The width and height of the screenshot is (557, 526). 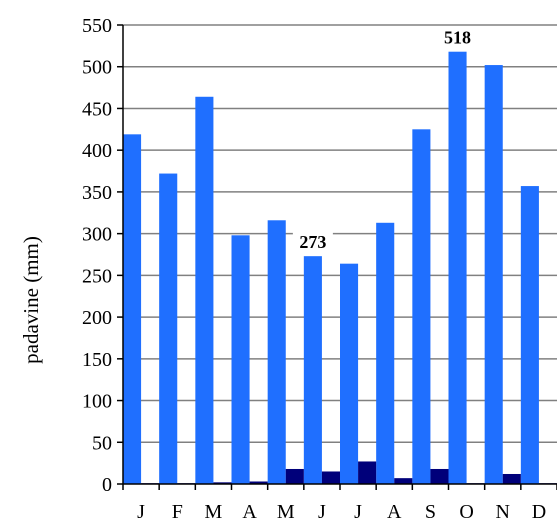 I want to click on y-axis-title: padavine (mm), so click(x=31, y=300).